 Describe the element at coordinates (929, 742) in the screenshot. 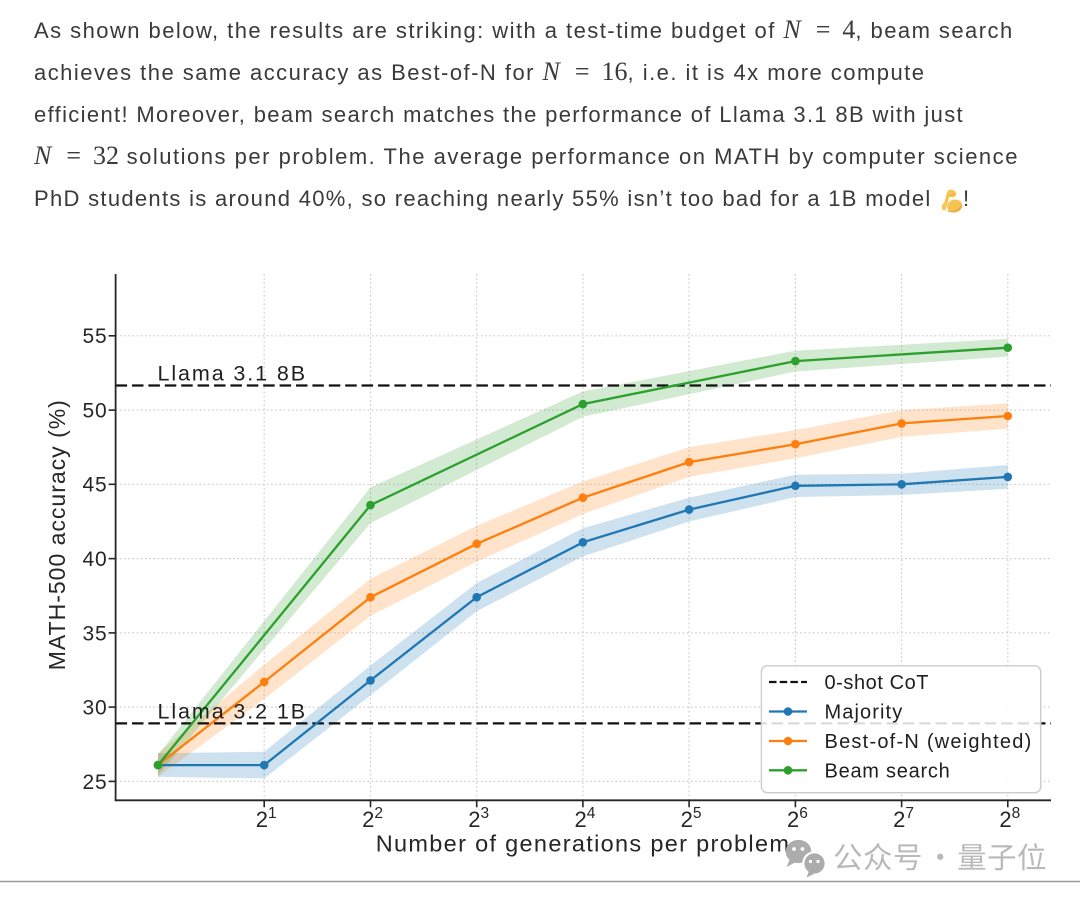

I see `svg-text: Best-of-N (weighted)` at that location.